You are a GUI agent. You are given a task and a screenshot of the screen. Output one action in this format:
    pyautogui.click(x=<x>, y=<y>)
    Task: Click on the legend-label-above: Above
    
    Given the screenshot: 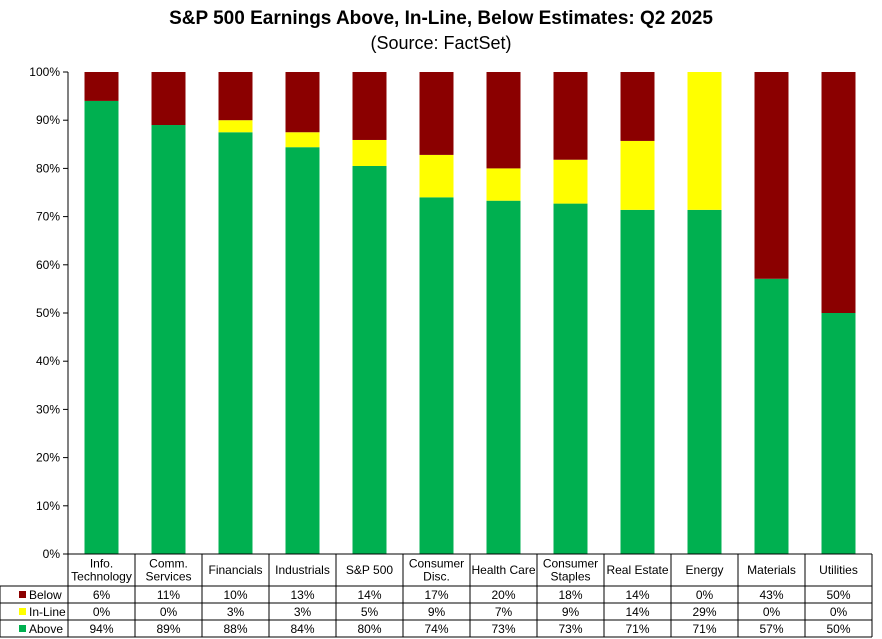 What is the action you would take?
    pyautogui.click(x=46, y=629)
    